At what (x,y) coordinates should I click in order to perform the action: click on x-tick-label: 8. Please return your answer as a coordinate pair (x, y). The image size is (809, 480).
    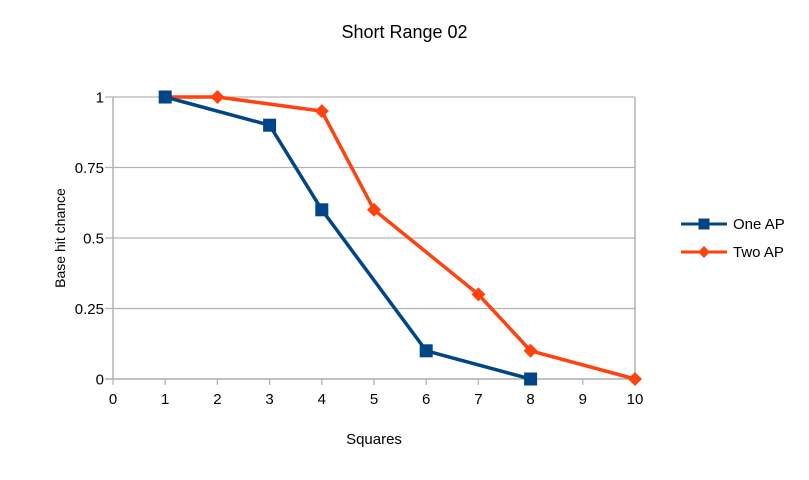
    Looking at the image, I should click on (530, 399).